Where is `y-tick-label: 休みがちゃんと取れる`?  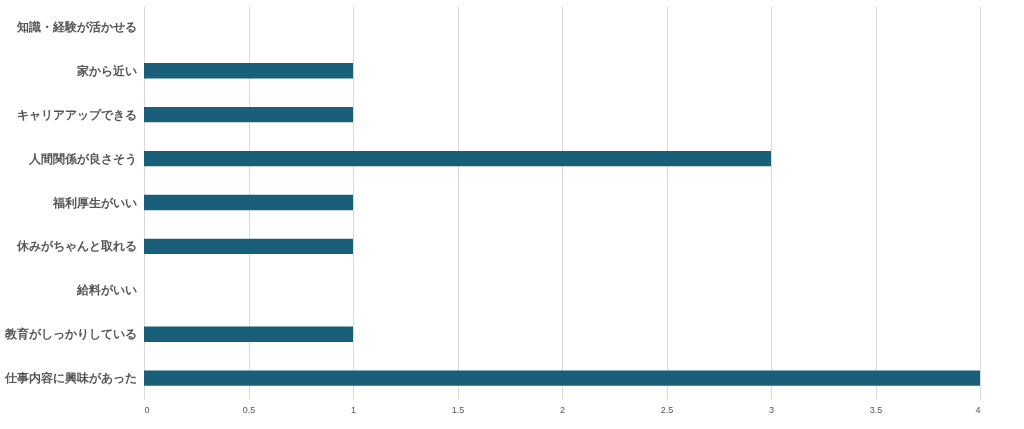
y-tick-label: 休みがちゃんと取れる is located at coordinates (76, 246).